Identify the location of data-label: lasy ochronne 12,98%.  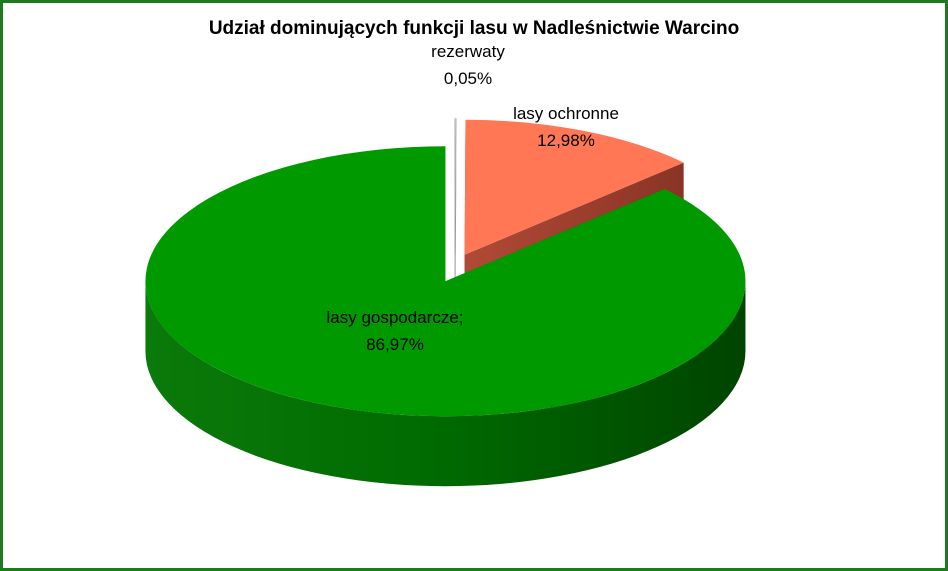
(566, 127).